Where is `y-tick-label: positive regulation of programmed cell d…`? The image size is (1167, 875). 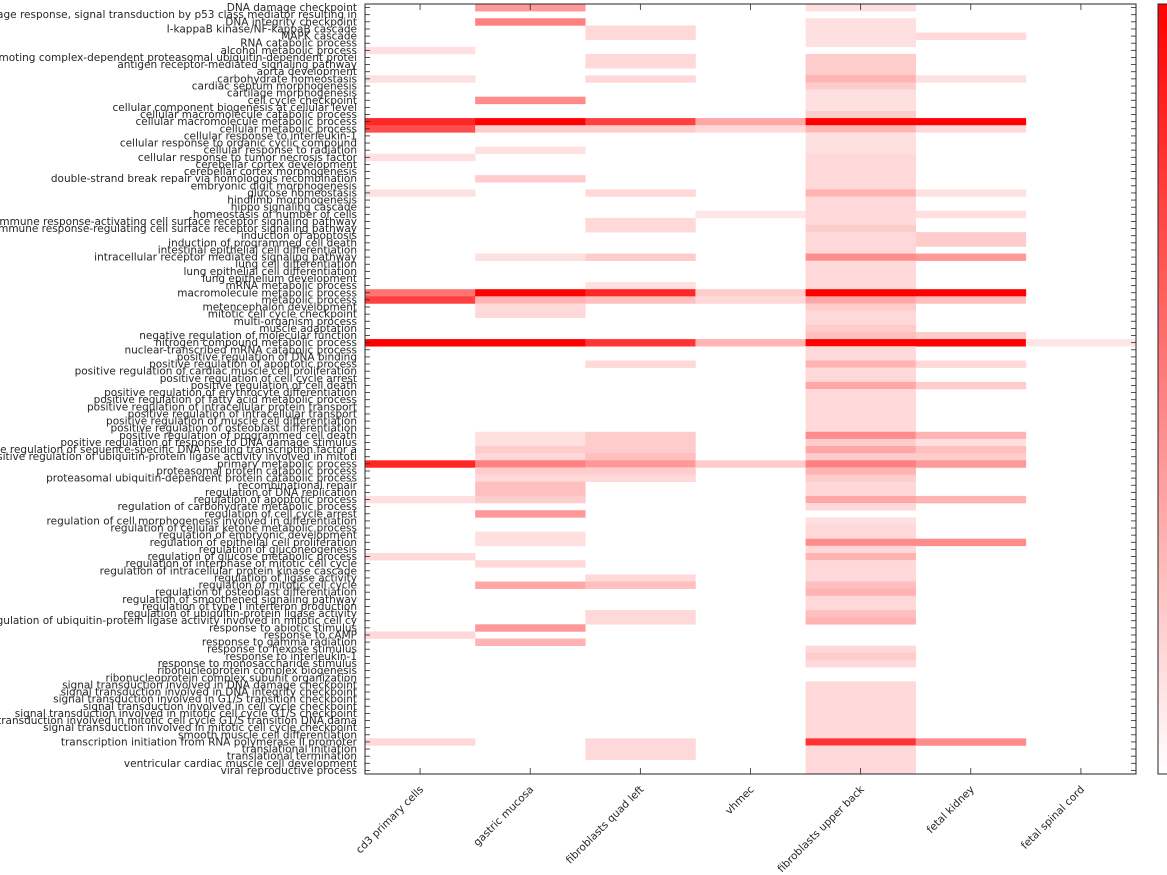
y-tick-label: positive regulation of programmed cell d… is located at coordinates (238, 436).